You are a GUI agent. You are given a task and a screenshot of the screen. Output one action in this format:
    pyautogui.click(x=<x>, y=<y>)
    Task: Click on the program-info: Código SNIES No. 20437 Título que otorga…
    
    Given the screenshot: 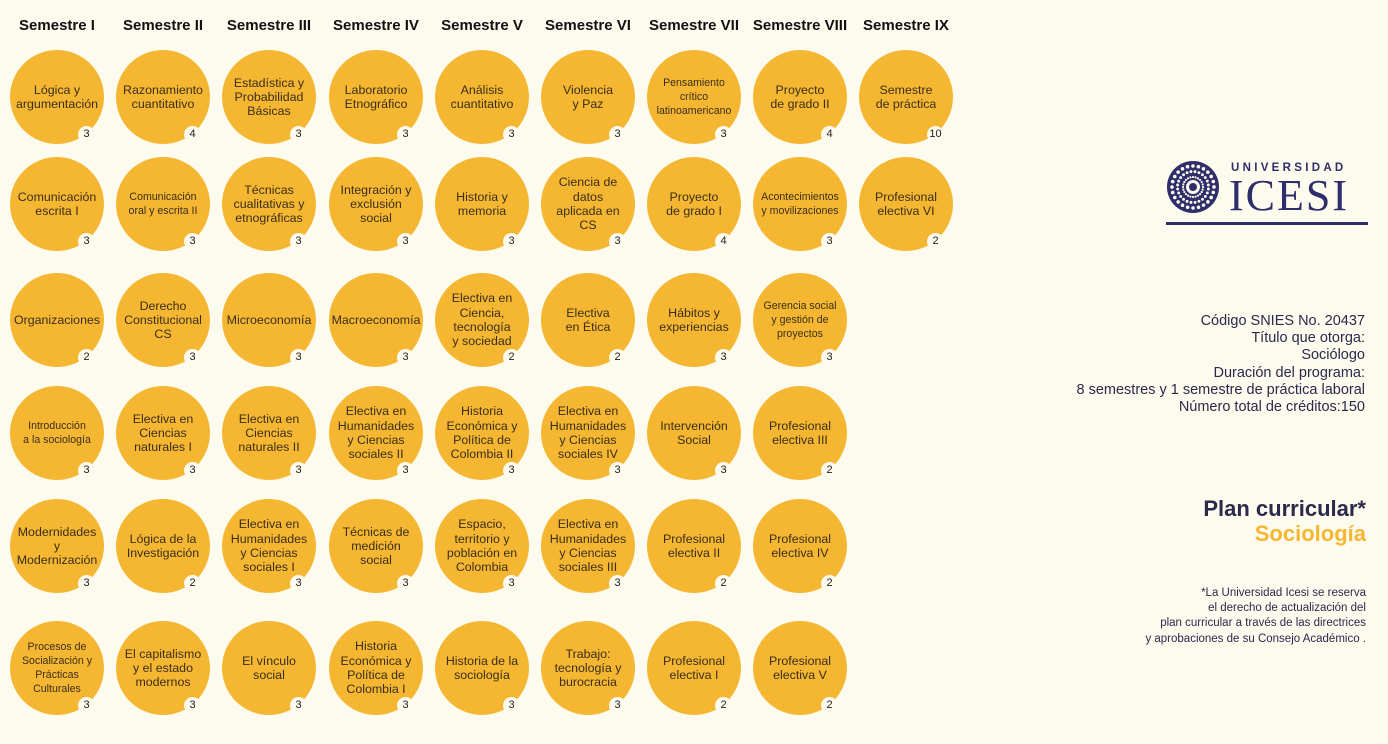 What is the action you would take?
    pyautogui.click(x=1220, y=364)
    